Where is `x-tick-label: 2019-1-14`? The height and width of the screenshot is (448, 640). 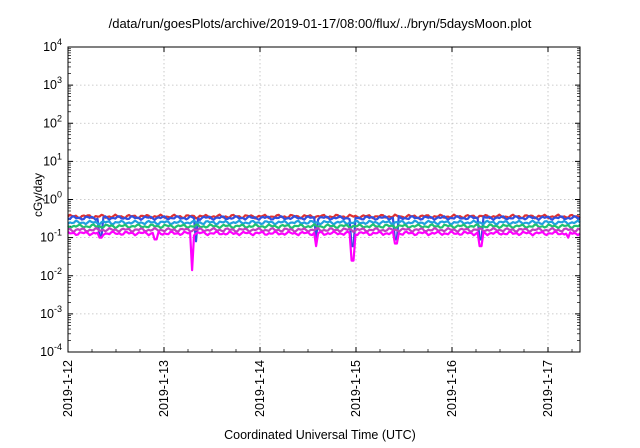
x-tick-label: 2019-1-14 is located at coordinates (260, 388).